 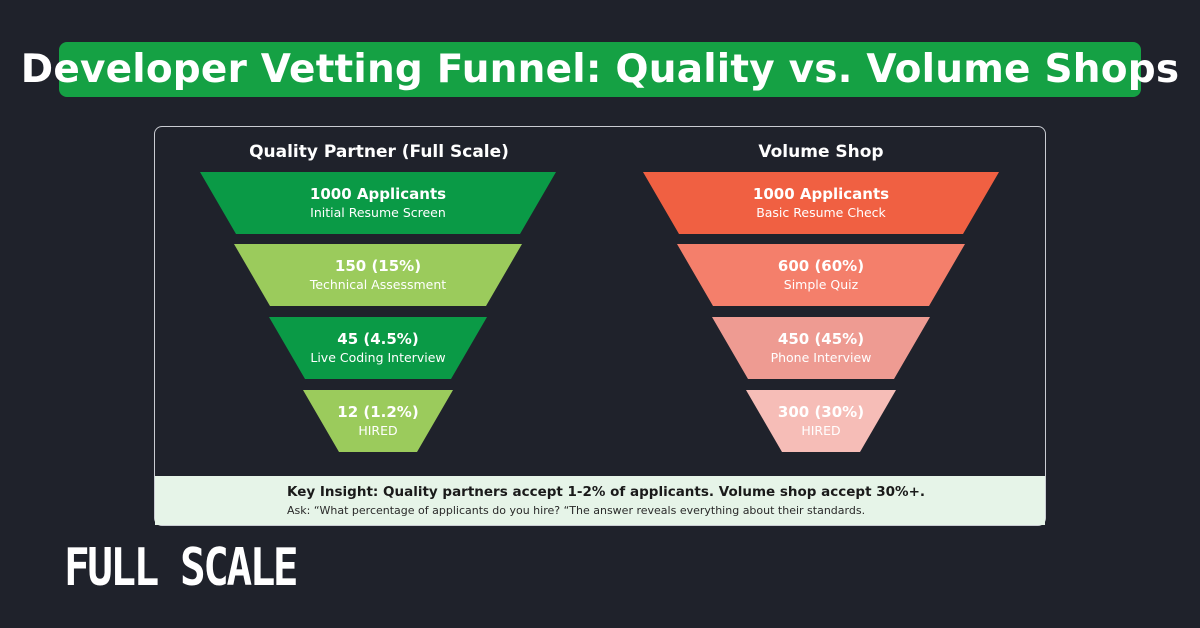 I want to click on quality-stage-1: 1000 Applicants Initial Resume Screen, so click(x=378, y=203).